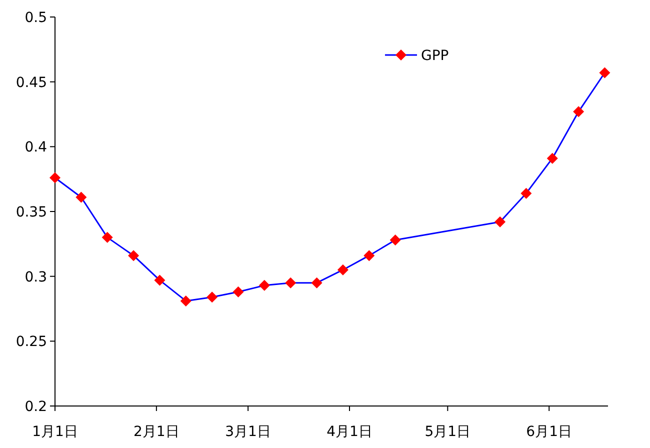 This screenshot has width=650, height=448. Describe the element at coordinates (36, 148) in the screenshot. I see `y-tick-label: 0.4` at that location.